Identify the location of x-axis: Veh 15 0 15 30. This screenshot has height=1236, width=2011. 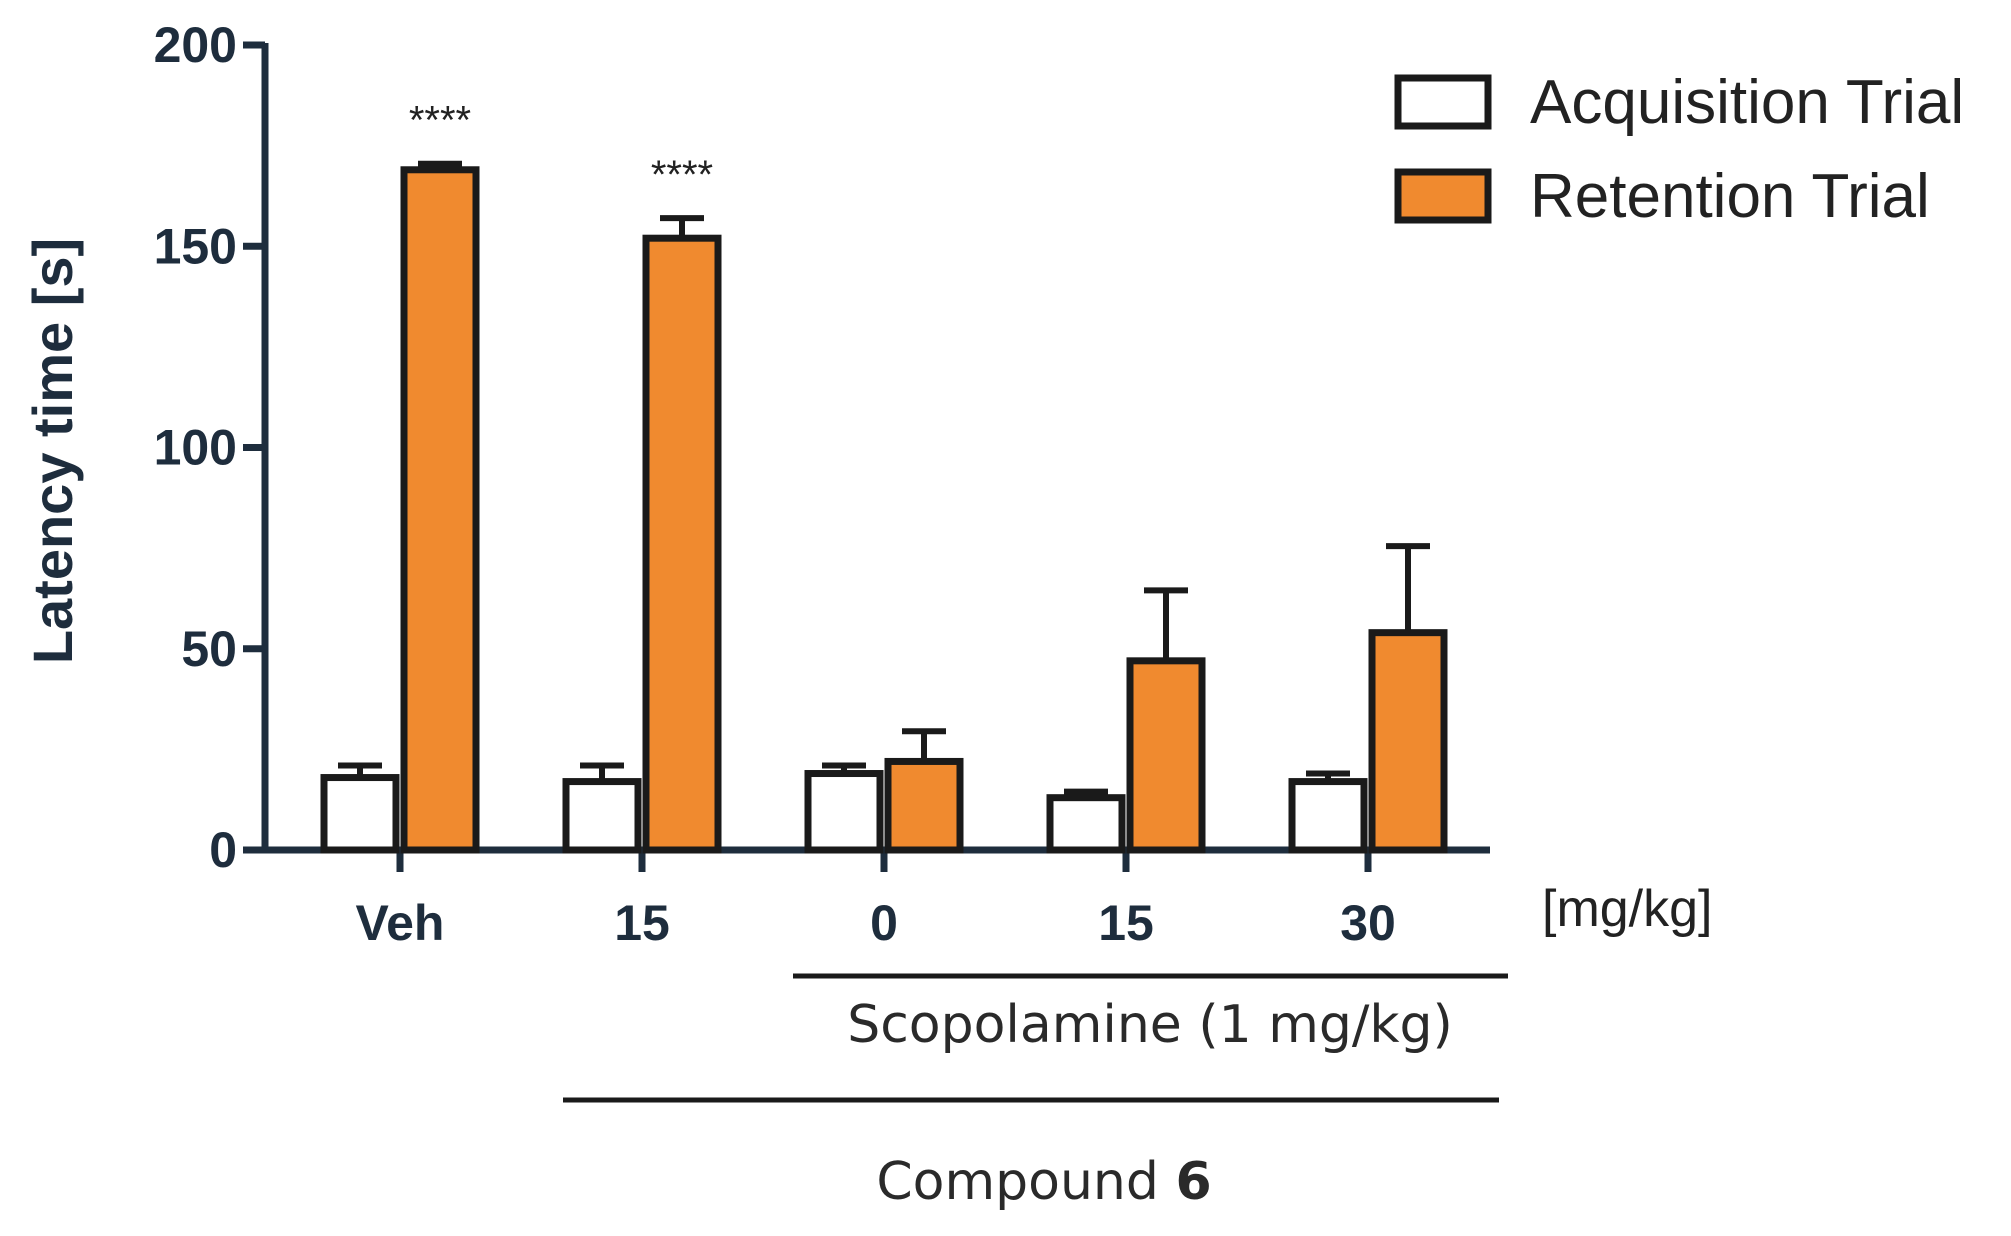
(876, 898).